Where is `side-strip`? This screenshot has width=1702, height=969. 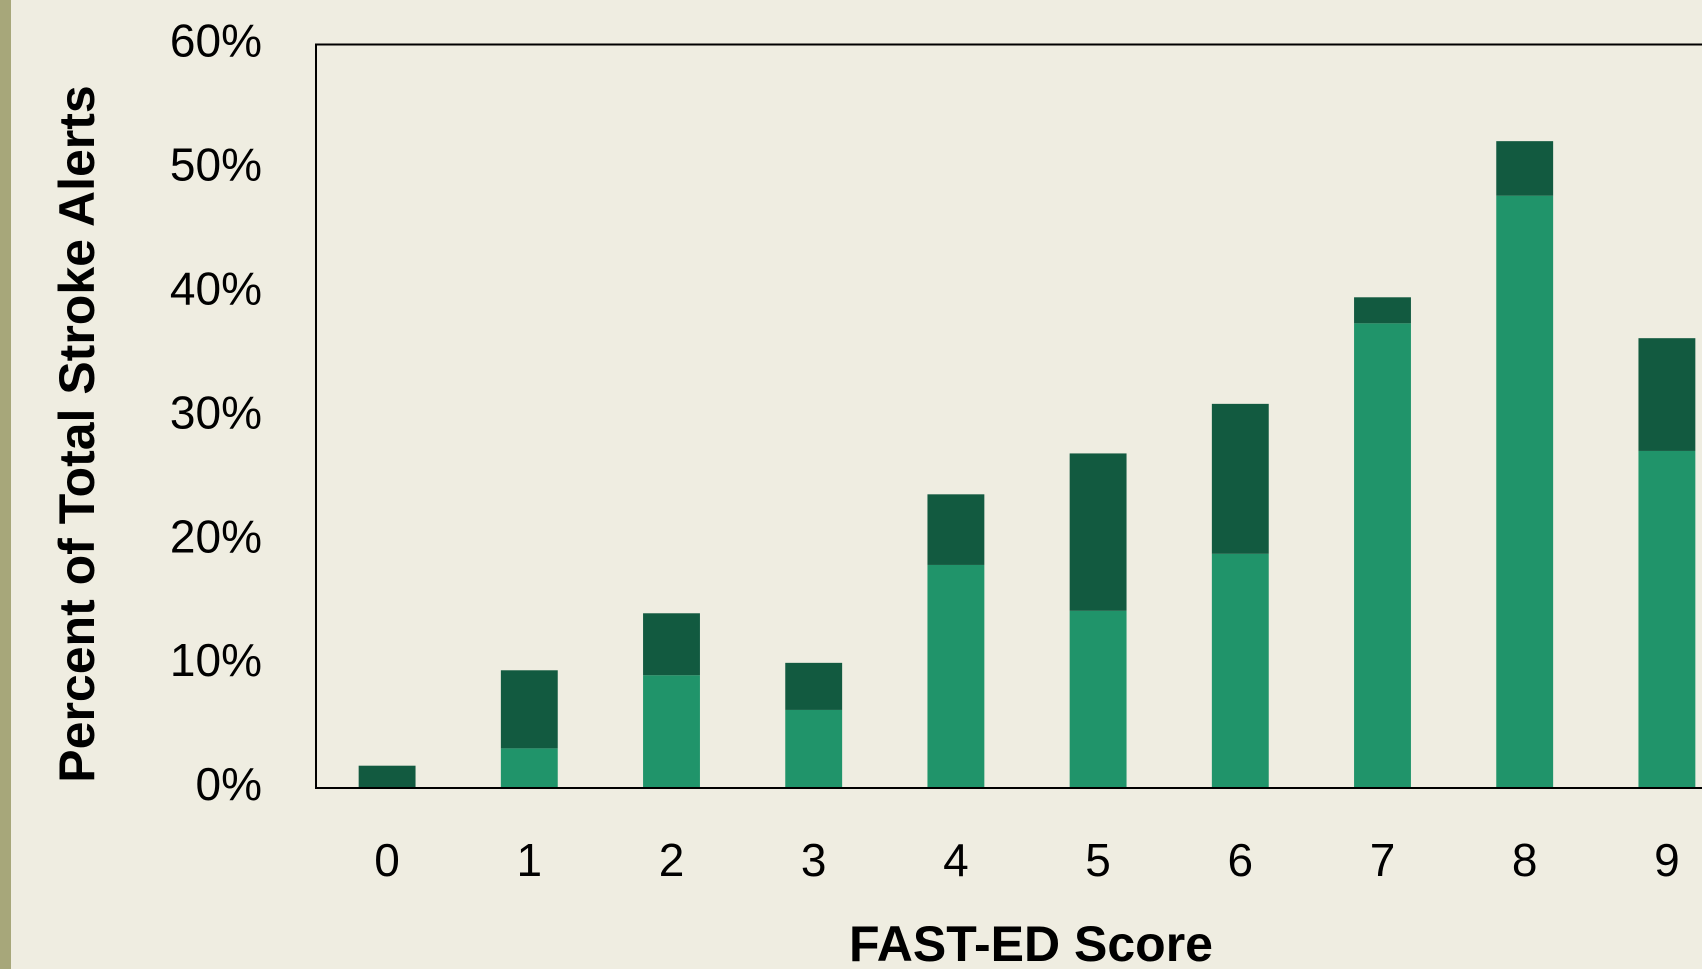 side-strip is located at coordinates (5, 484).